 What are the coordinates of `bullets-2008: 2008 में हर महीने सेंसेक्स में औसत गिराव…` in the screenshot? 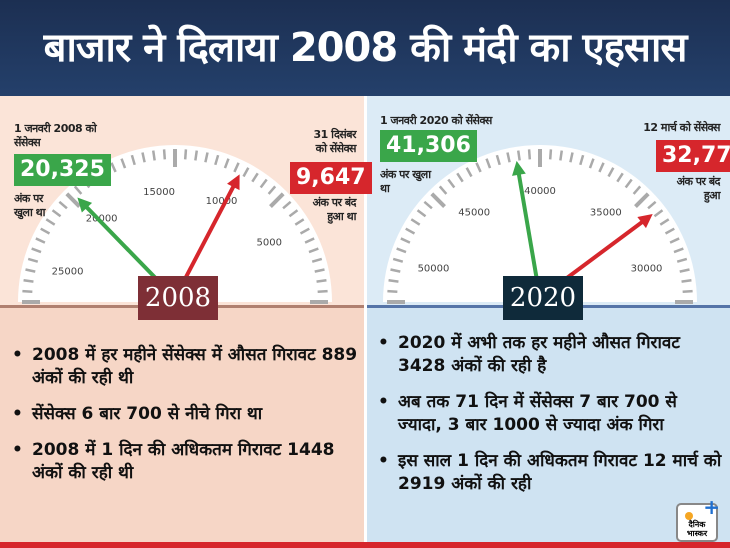 It's located at (183, 421).